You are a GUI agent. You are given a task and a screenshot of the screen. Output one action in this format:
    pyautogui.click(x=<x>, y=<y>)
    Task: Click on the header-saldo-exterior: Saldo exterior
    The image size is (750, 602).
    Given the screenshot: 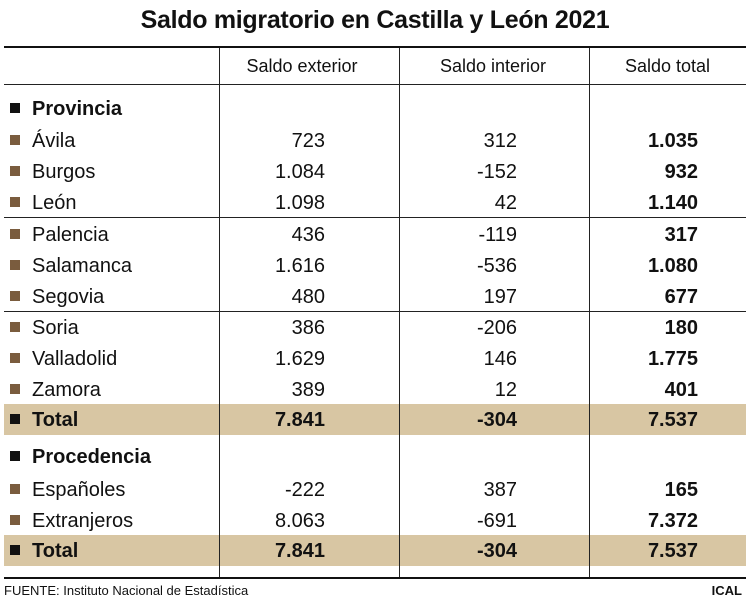 What is the action you would take?
    pyautogui.click(x=302, y=66)
    